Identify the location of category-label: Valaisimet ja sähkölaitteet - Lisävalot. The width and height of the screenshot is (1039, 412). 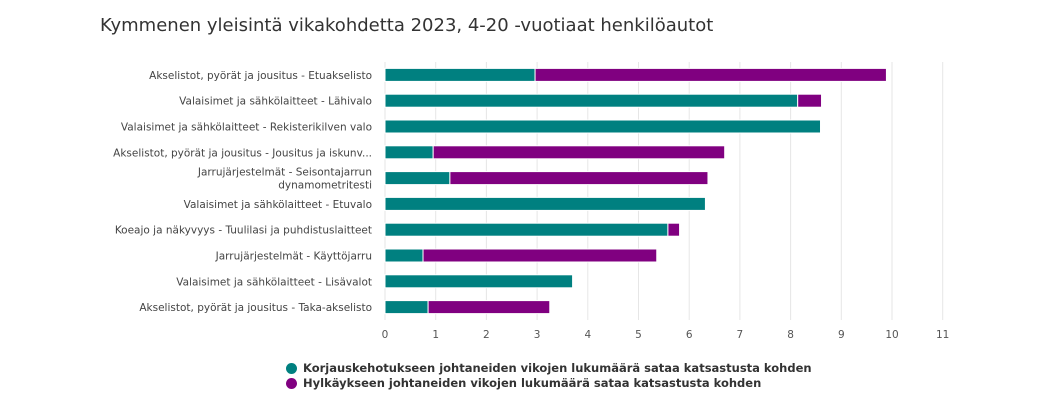
(274, 282).